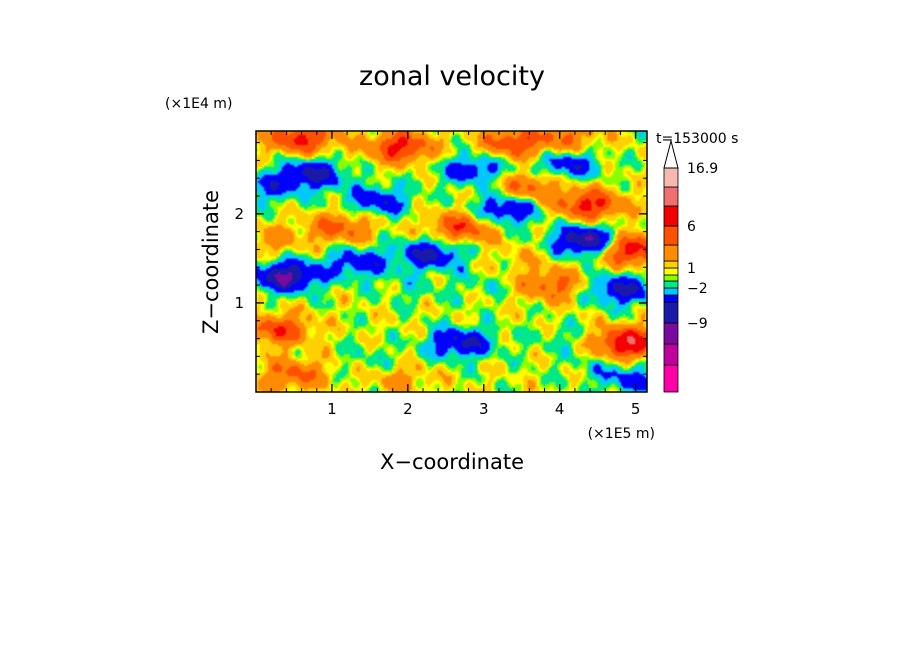 The image size is (904, 654). Describe the element at coordinates (702, 169) in the screenshot. I see `colorbar-label: 16.9` at that location.